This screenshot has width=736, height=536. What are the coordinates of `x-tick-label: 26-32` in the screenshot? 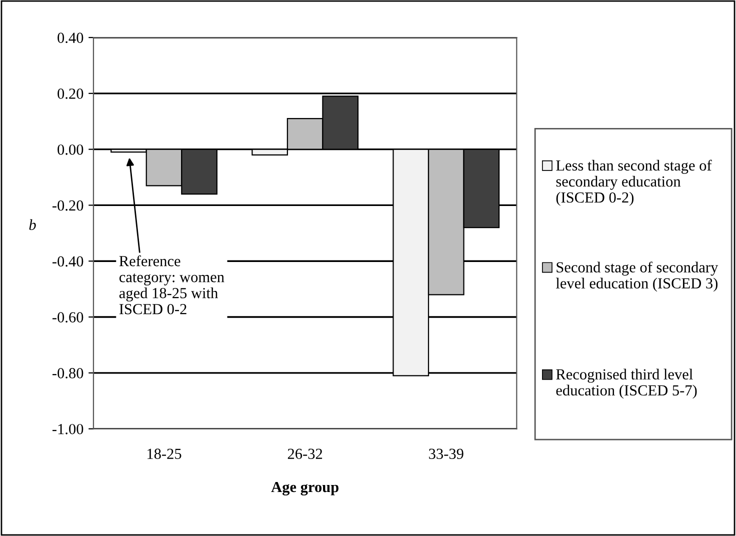 It's located at (305, 453).